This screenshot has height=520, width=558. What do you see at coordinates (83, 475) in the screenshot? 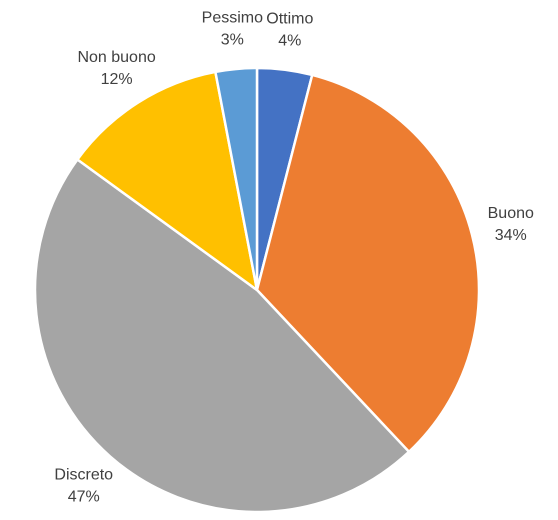
I see `slice-label: Discreto` at bounding box center [83, 475].